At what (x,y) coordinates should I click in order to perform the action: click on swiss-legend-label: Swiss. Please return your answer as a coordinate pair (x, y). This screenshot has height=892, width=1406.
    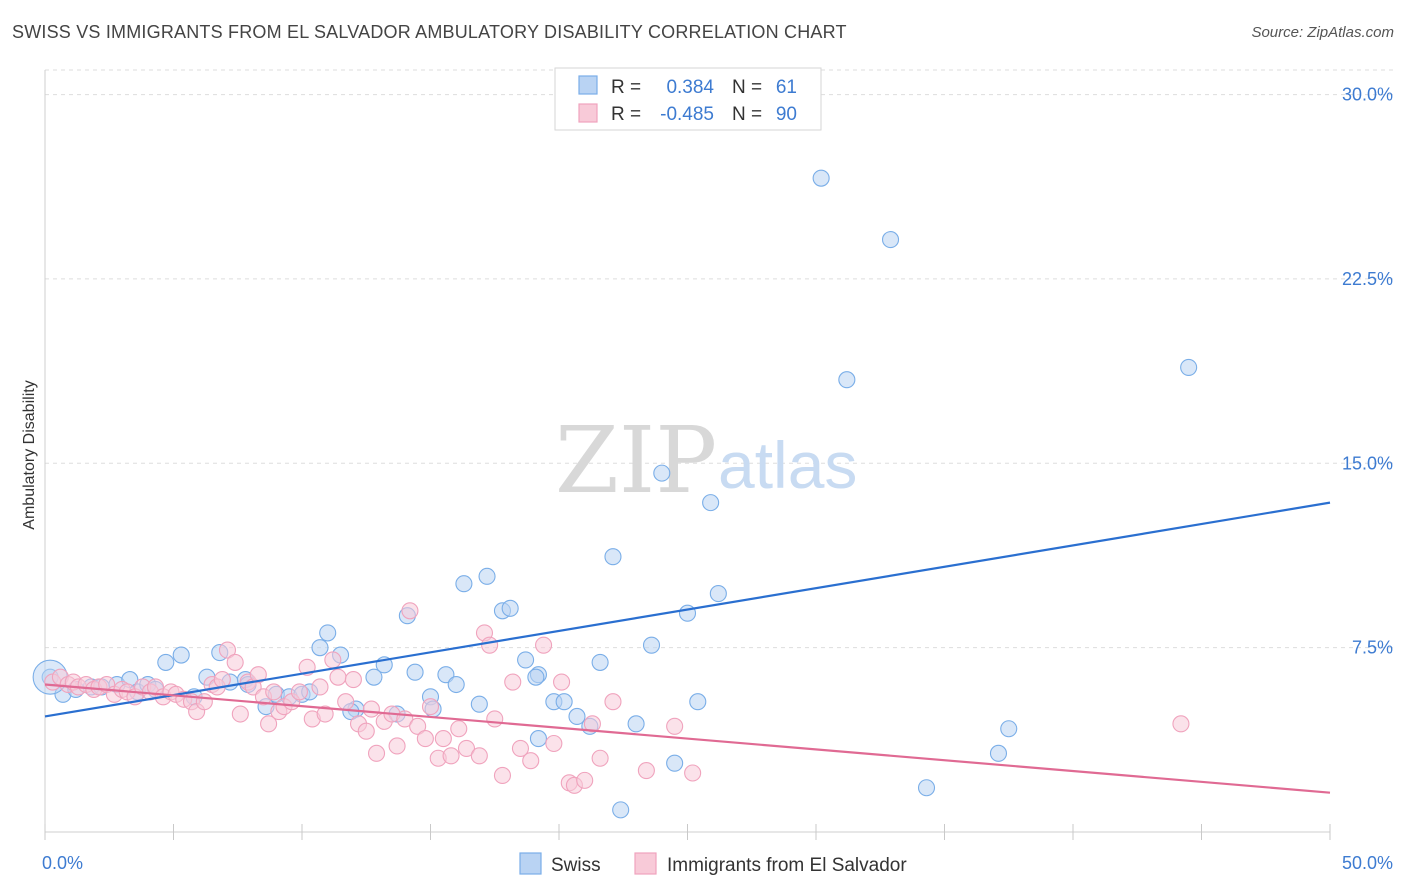
    Looking at the image, I should click on (576, 865).